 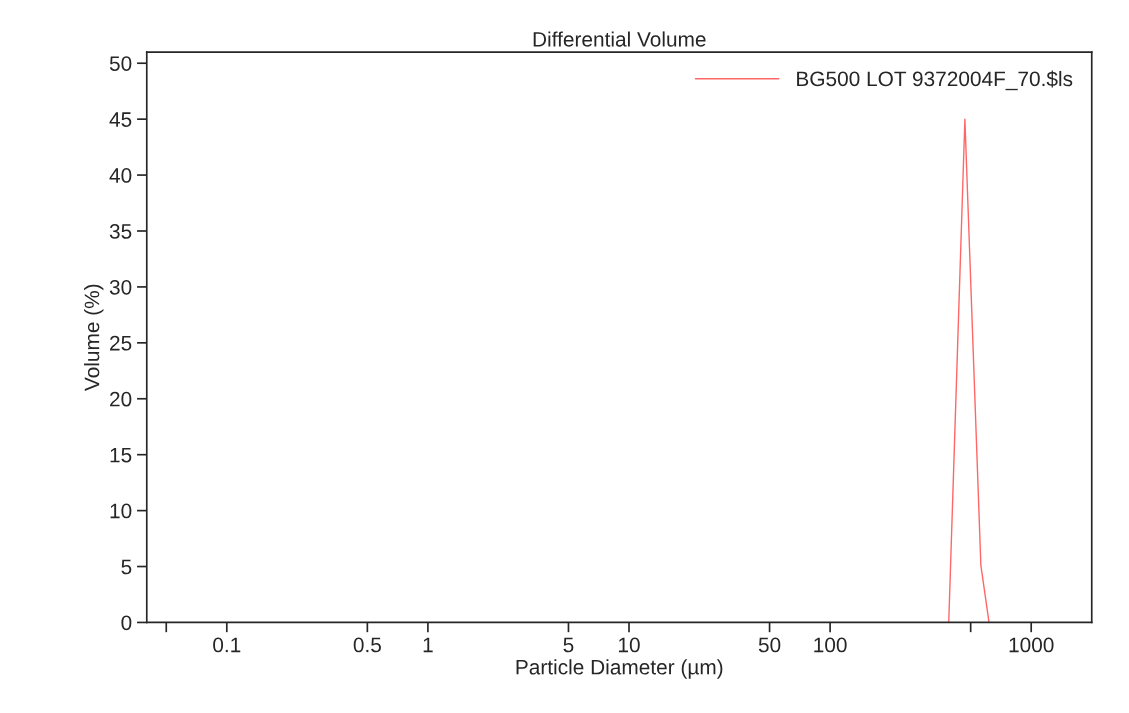 I want to click on y-tick-label: 20, so click(x=121, y=399).